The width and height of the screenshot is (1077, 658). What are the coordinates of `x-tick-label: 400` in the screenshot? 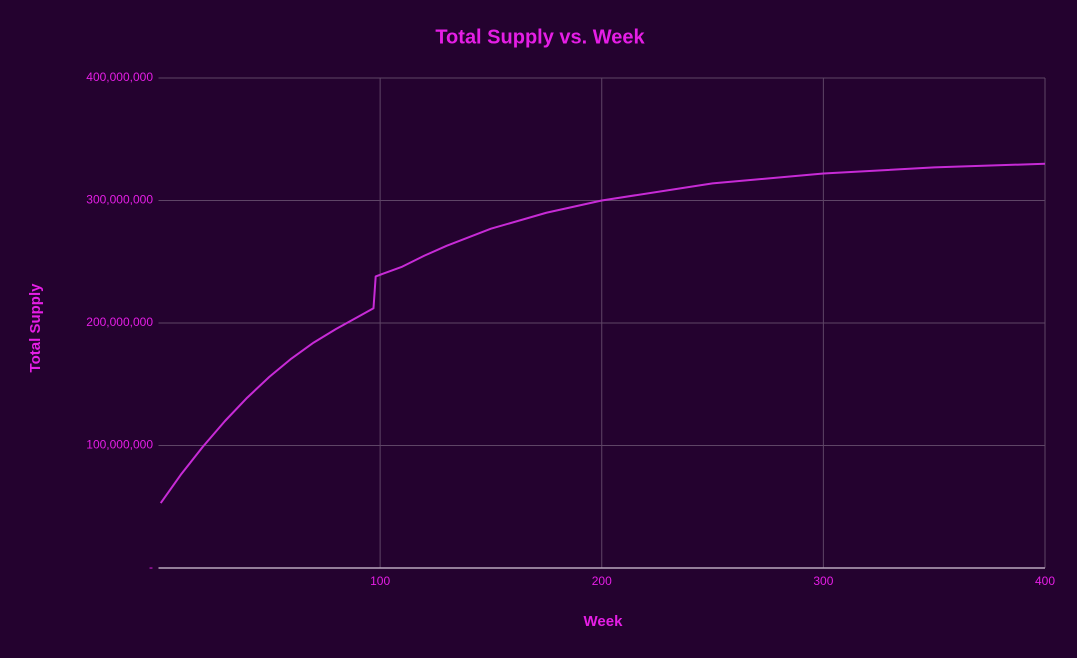 It's located at (1045, 581).